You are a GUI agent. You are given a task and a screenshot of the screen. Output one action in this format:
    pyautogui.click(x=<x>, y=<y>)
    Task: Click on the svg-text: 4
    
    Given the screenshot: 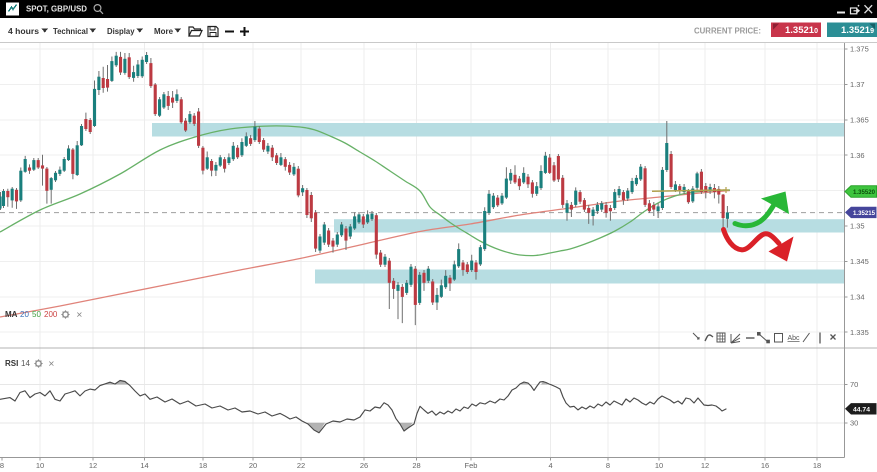 What is the action you would take?
    pyautogui.click(x=551, y=465)
    